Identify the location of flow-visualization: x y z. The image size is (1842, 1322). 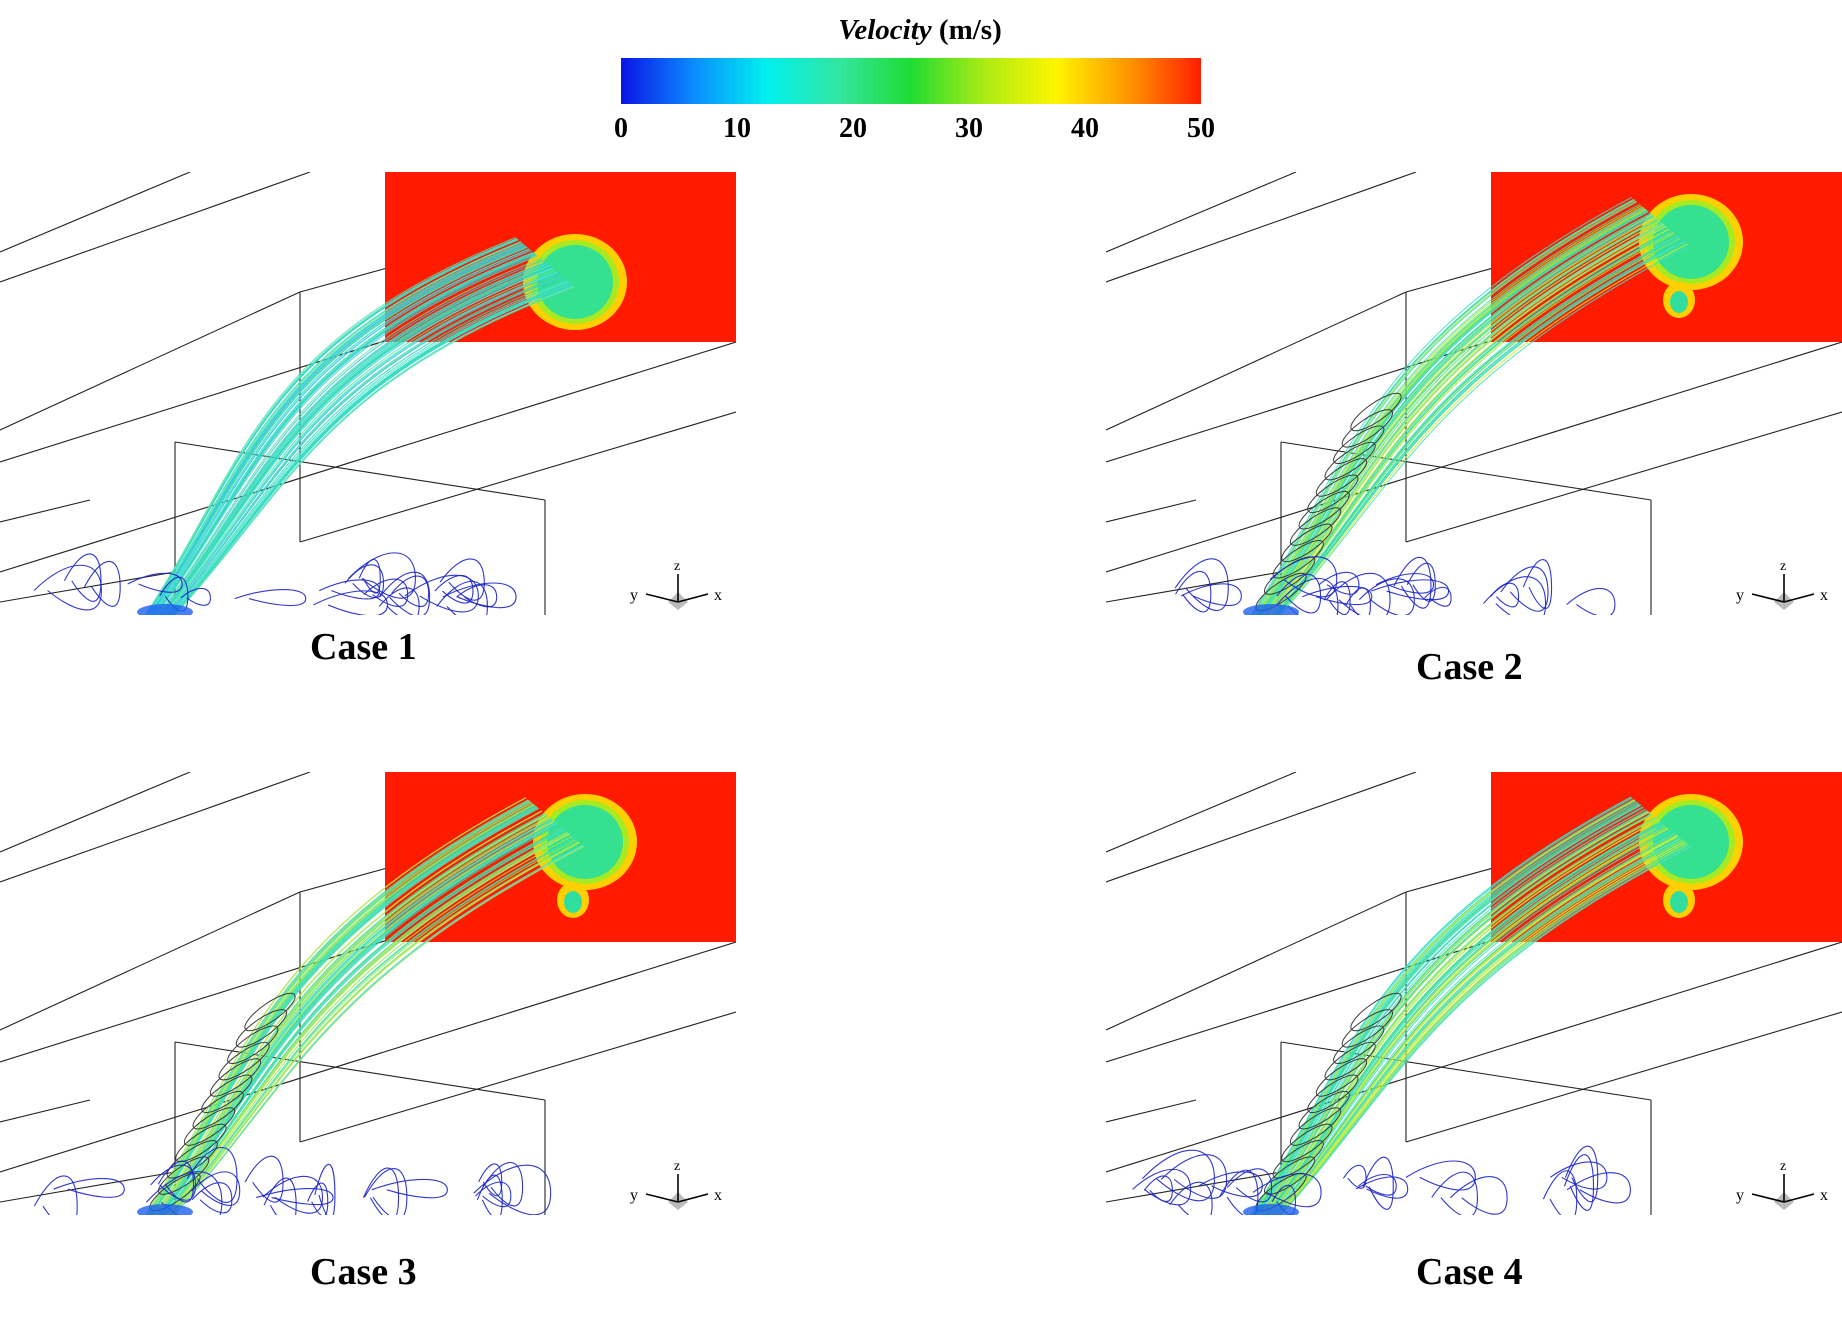
(368, 393).